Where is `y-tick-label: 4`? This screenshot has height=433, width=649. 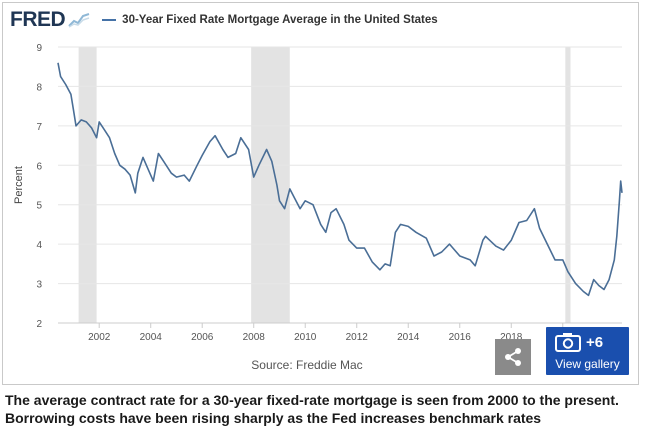 y-tick-label: 4 is located at coordinates (39, 245).